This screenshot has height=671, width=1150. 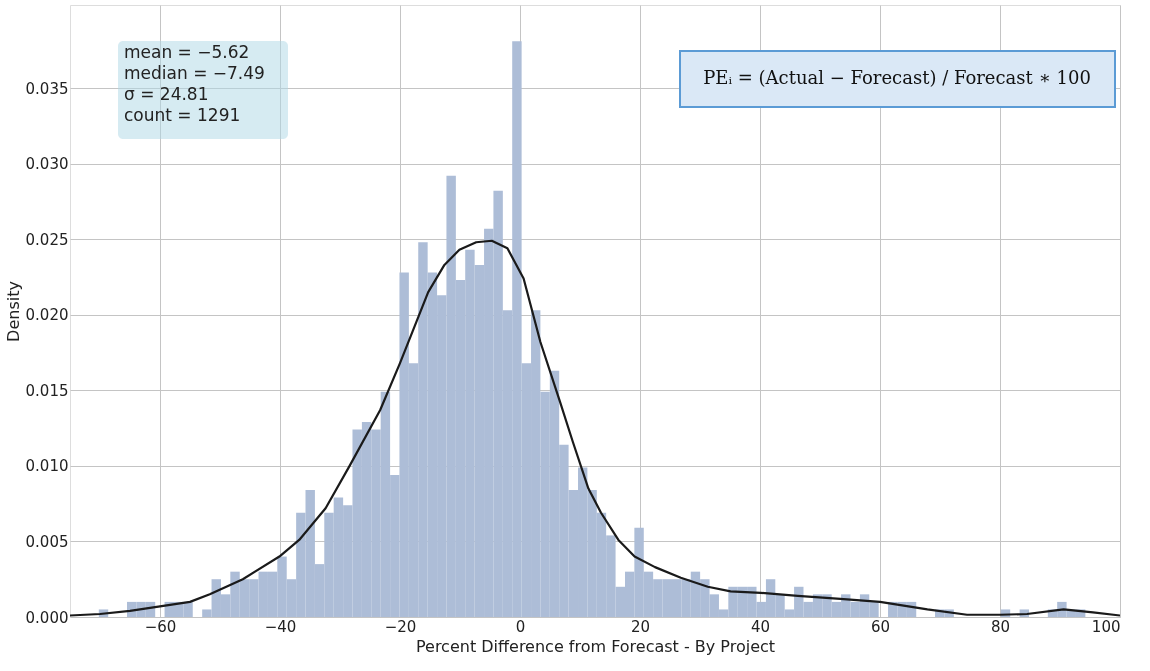 What do you see at coordinates (280, 626) in the screenshot?
I see `x-tick-label: −40` at bounding box center [280, 626].